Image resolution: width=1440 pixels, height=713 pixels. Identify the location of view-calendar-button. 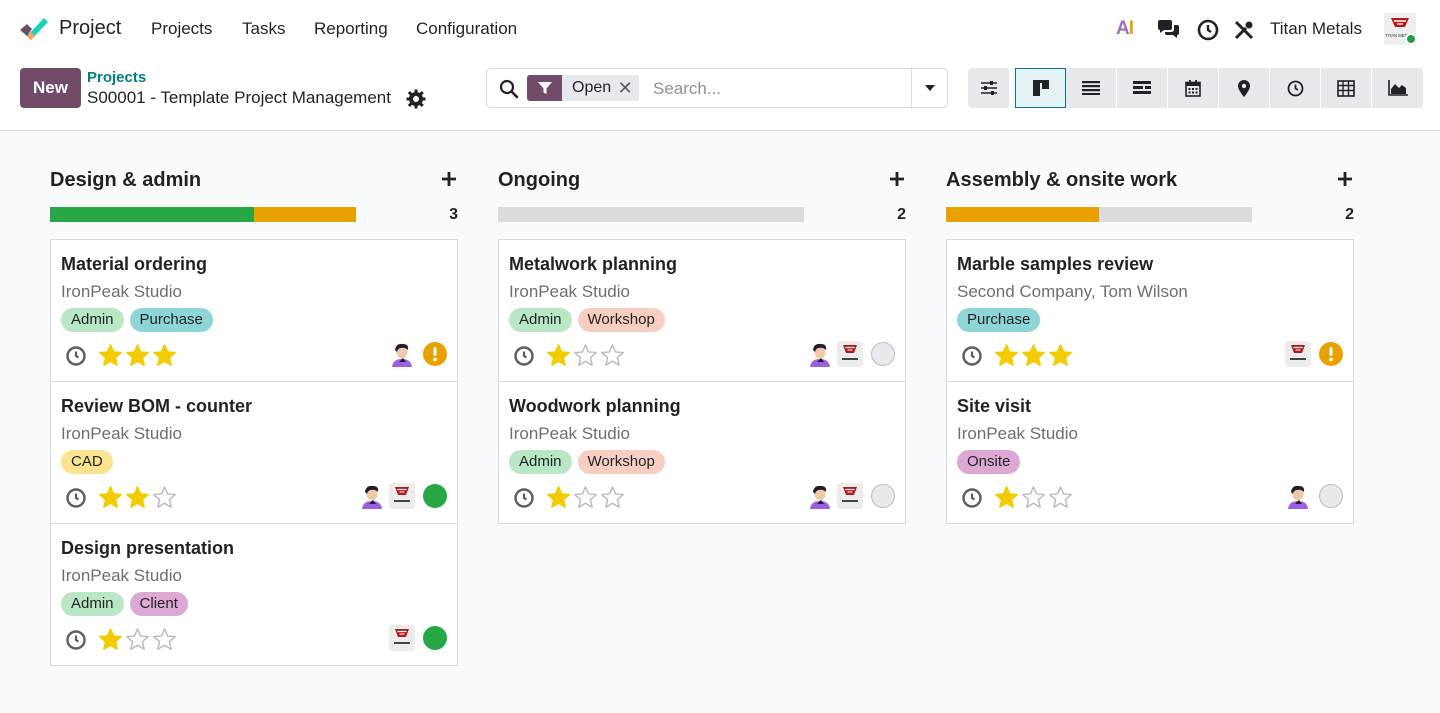
(1193, 88).